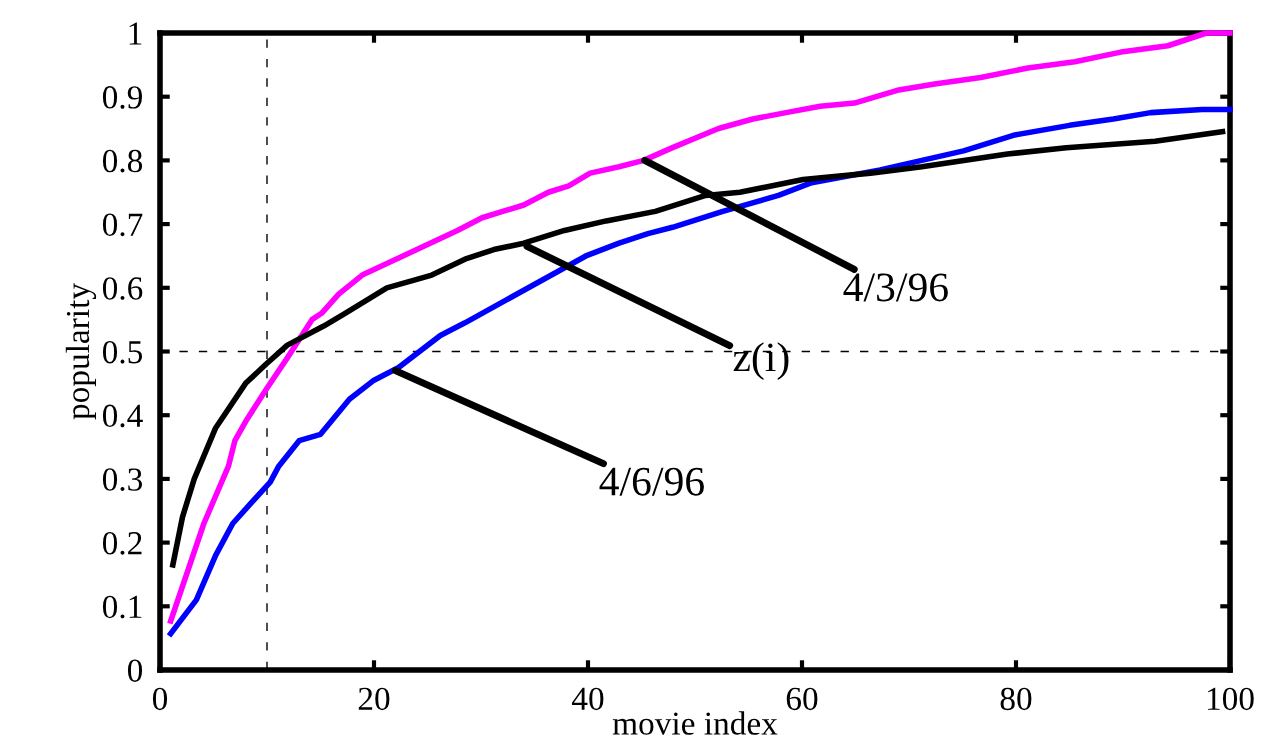 The image size is (1262, 751). What do you see at coordinates (895, 287) in the screenshot?
I see `annotation: 4/3/96` at bounding box center [895, 287].